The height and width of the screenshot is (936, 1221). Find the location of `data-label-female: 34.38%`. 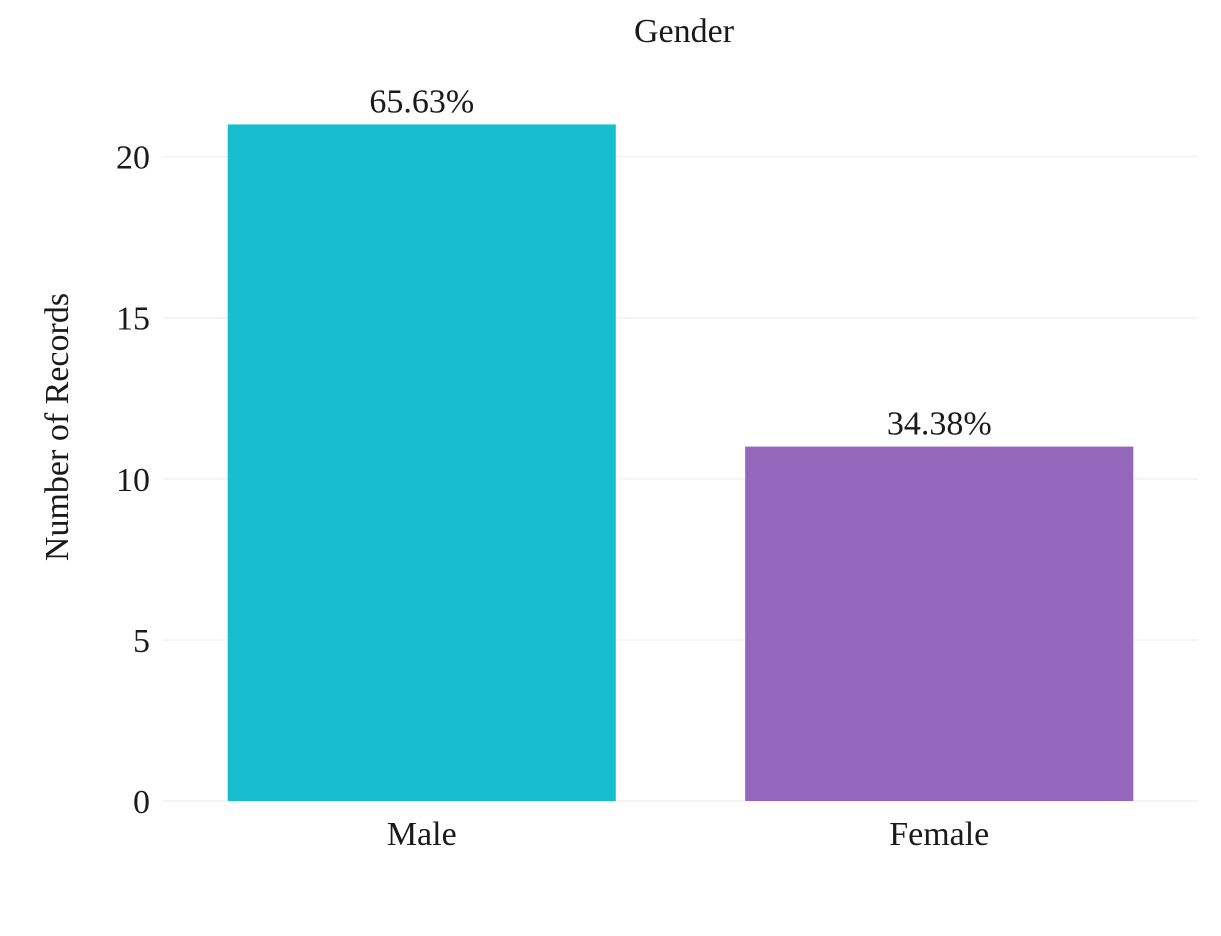

data-label-female: 34.38% is located at coordinates (939, 424).